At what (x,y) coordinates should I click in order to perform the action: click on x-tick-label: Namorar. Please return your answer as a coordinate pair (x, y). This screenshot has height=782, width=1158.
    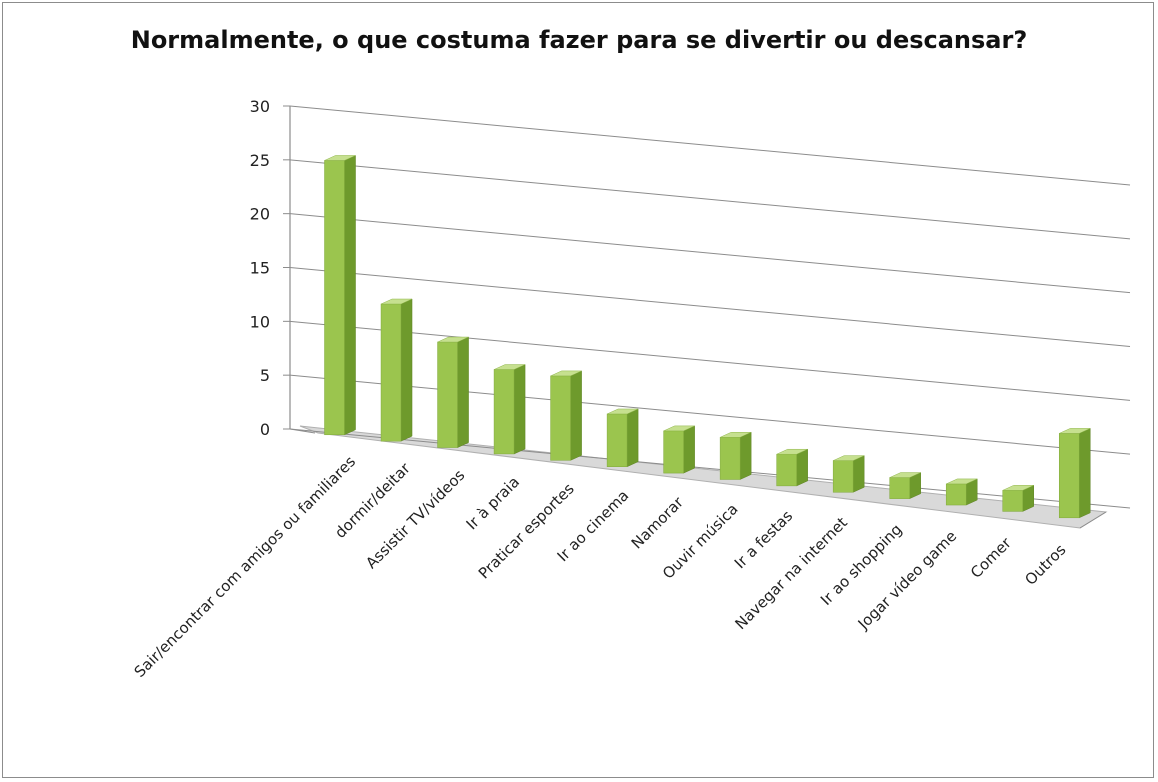
    Looking at the image, I should click on (658, 523).